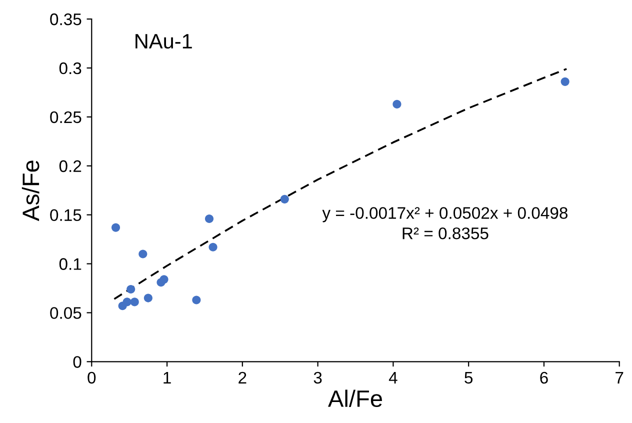 Image resolution: width=632 pixels, height=423 pixels. I want to click on x-axis-title: Al/Fe, so click(355, 399).